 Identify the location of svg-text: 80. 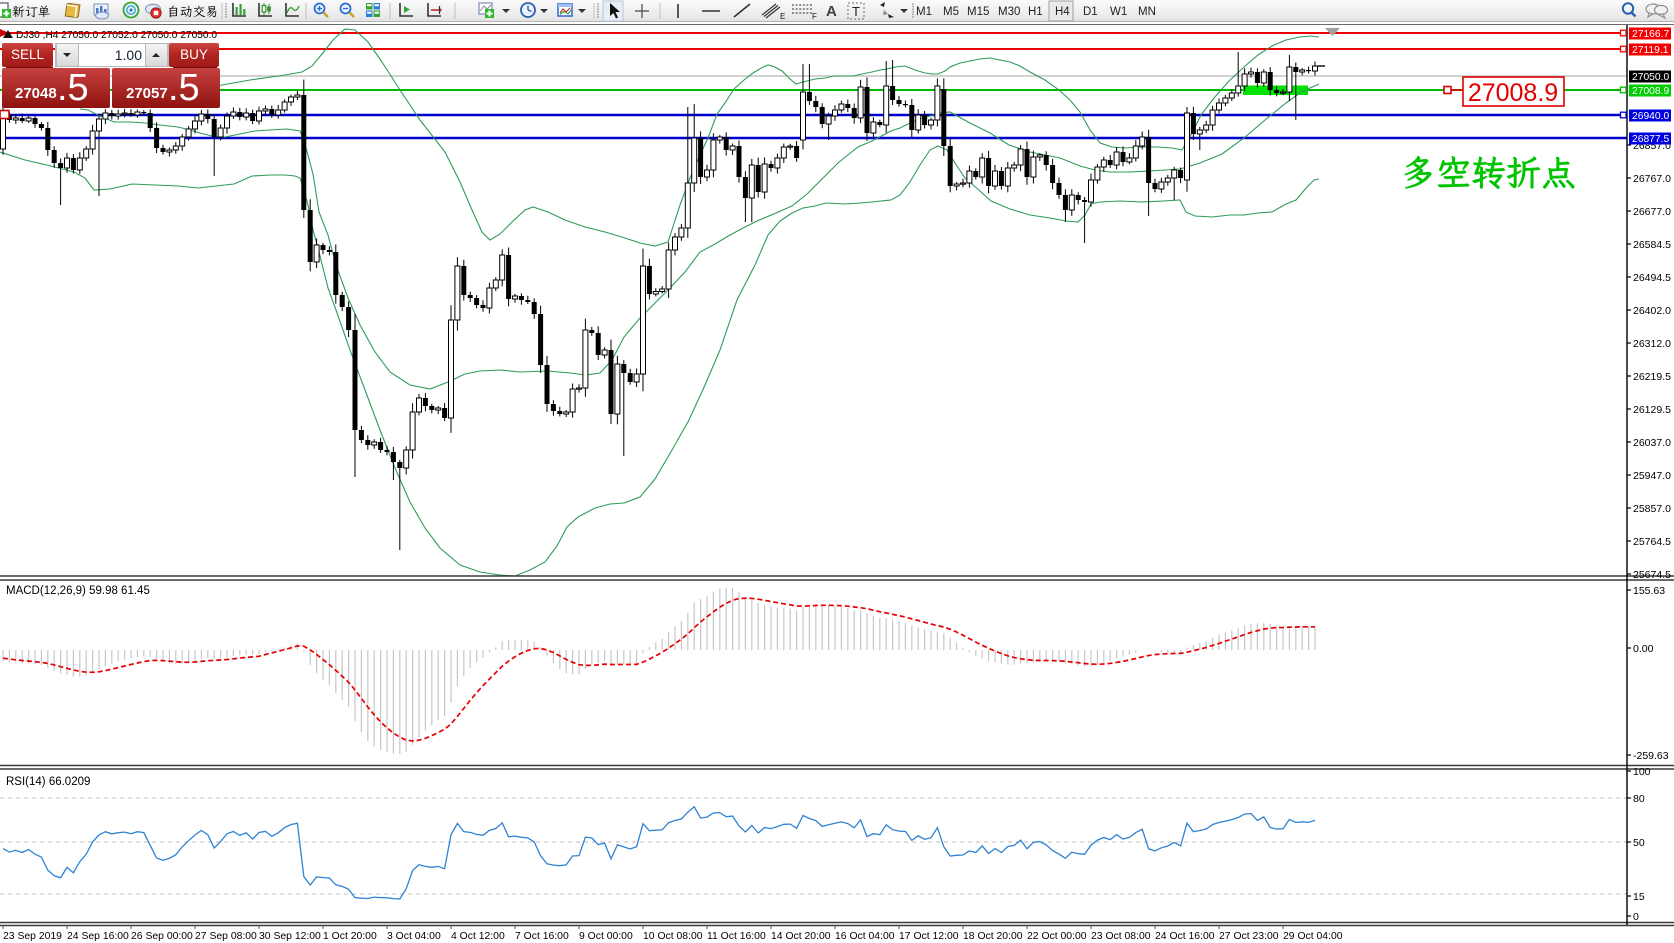
(1639, 799).